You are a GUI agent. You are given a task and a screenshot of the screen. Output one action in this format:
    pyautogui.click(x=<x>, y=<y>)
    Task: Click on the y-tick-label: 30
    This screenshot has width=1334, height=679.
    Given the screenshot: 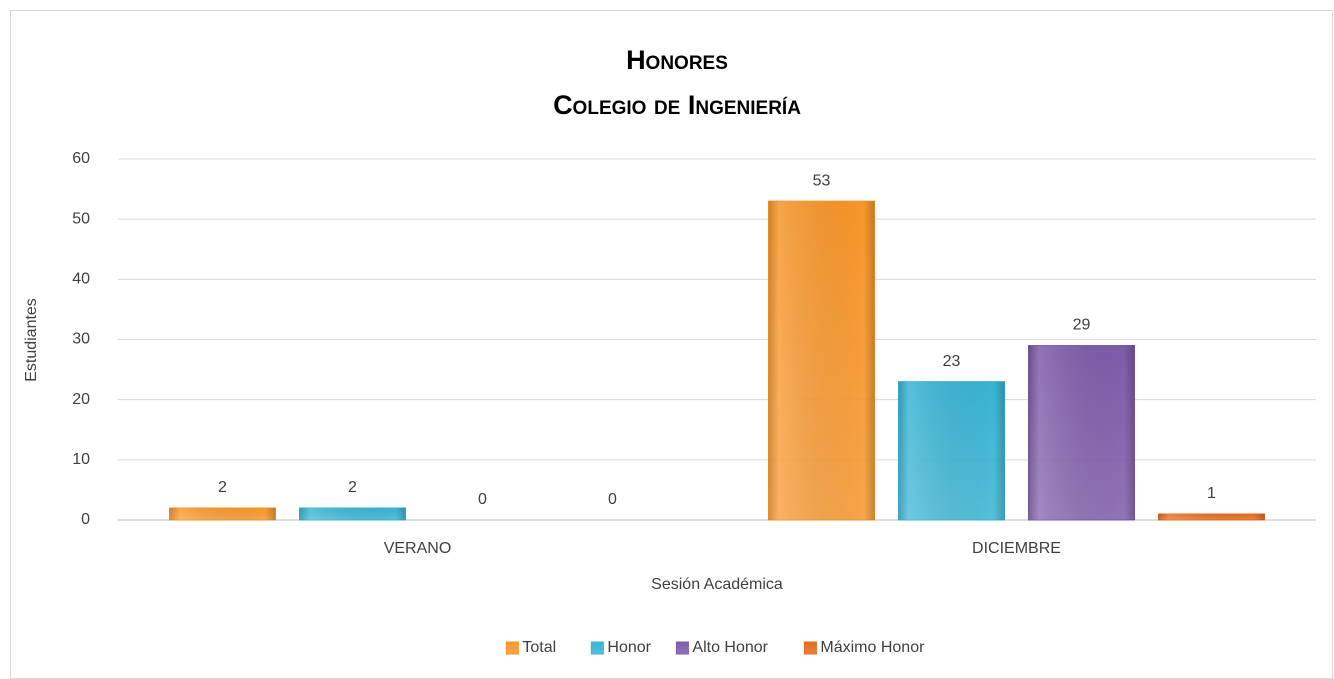 What is the action you would take?
    pyautogui.click(x=81, y=339)
    